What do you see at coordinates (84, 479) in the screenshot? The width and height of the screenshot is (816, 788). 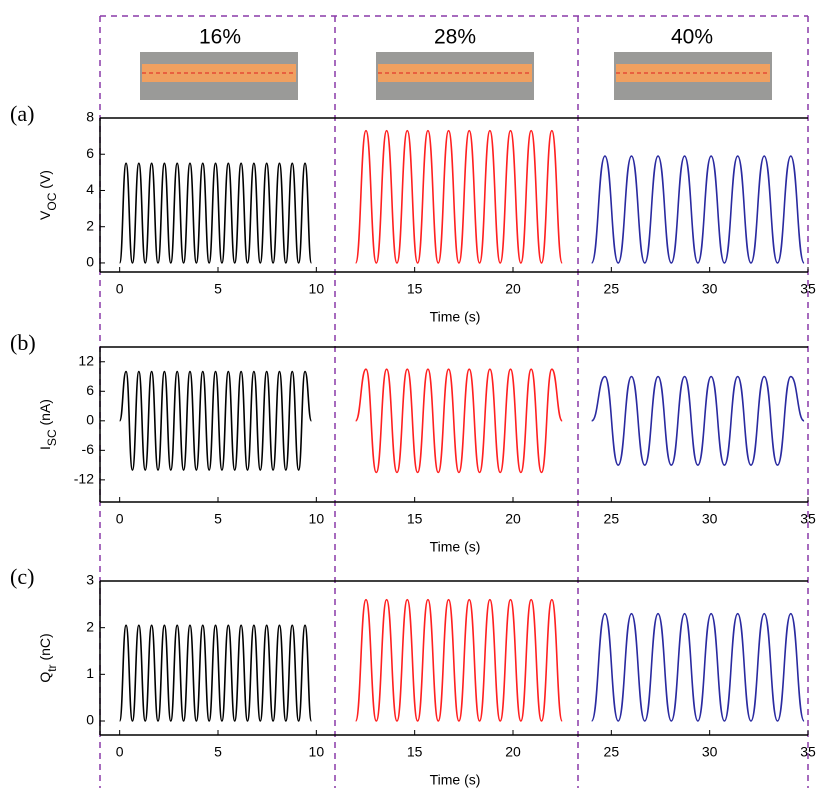 I see `y-tick-label: -12` at bounding box center [84, 479].